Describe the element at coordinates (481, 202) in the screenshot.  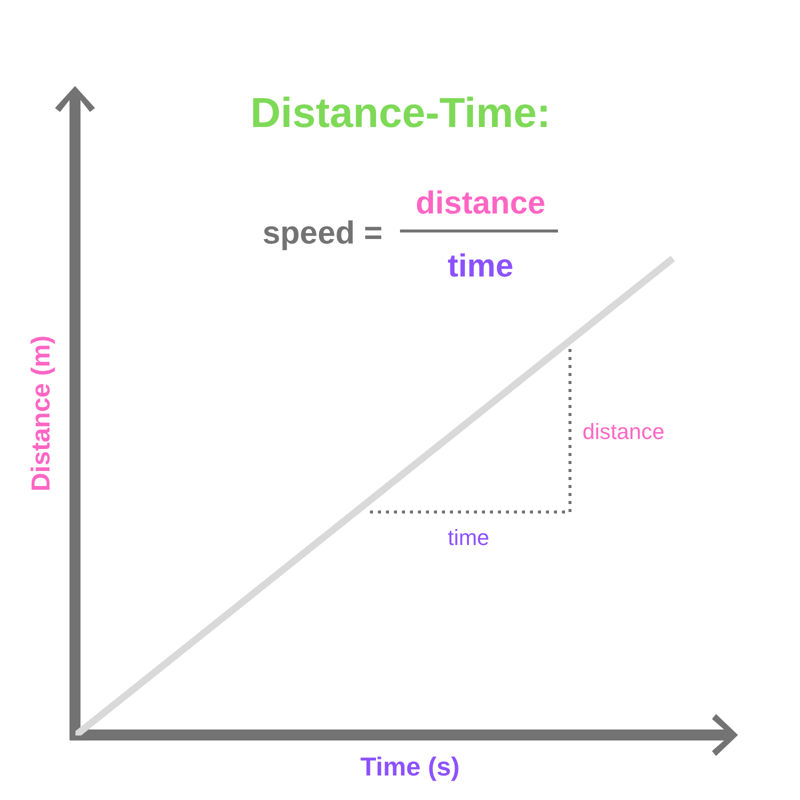
I see `text: distance` at that location.